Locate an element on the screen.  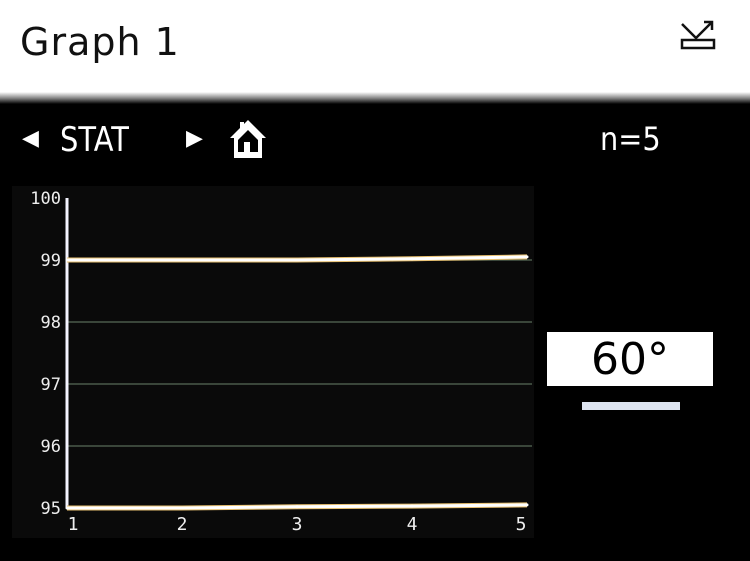
x-tick-label: 5 is located at coordinates (521, 524).